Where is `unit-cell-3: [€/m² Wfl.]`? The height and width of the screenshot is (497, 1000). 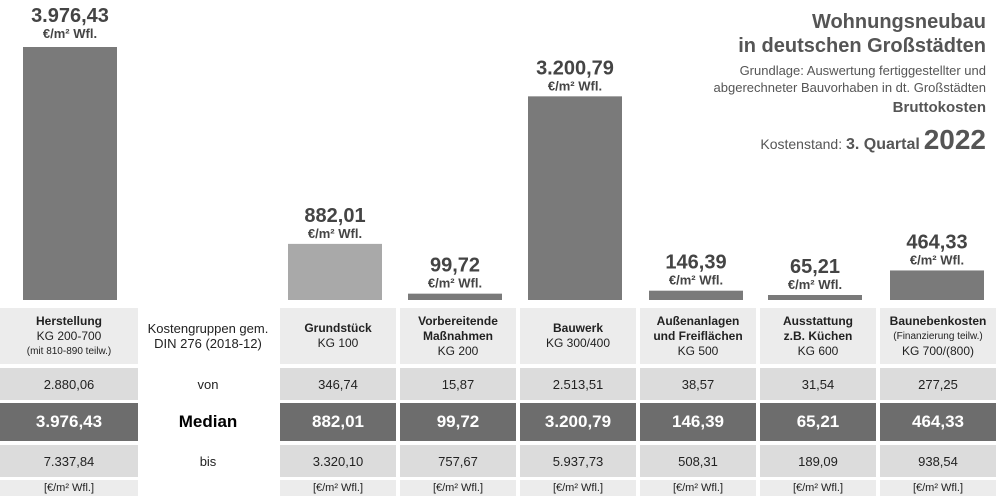
unit-cell-3: [€/m² Wfl.] is located at coordinates (458, 488).